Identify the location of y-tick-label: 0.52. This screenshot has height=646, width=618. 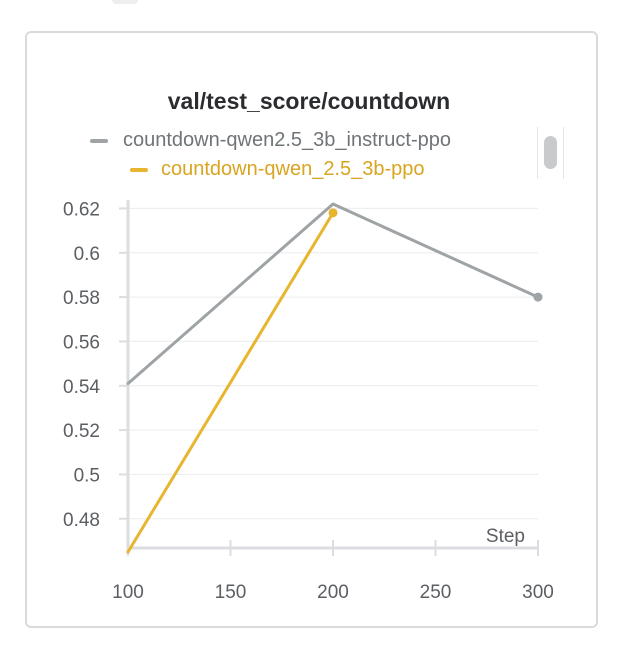
(81, 431).